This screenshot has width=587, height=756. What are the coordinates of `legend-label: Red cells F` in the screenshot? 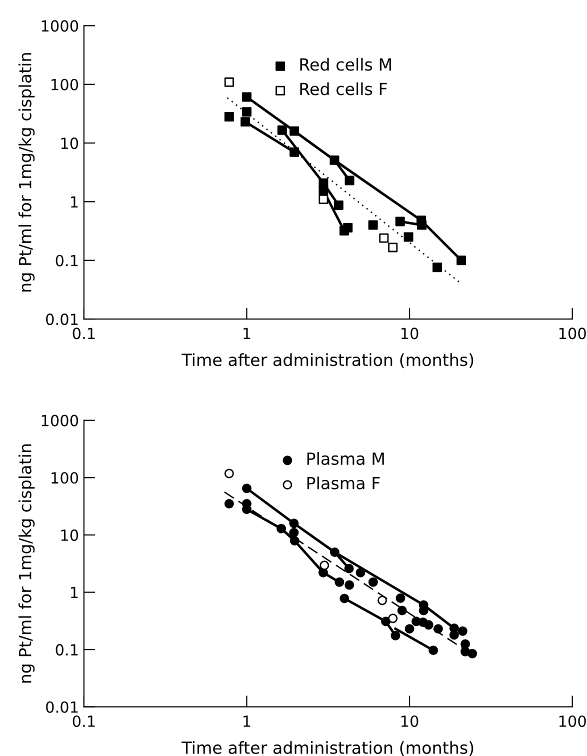 It's located at (343, 89).